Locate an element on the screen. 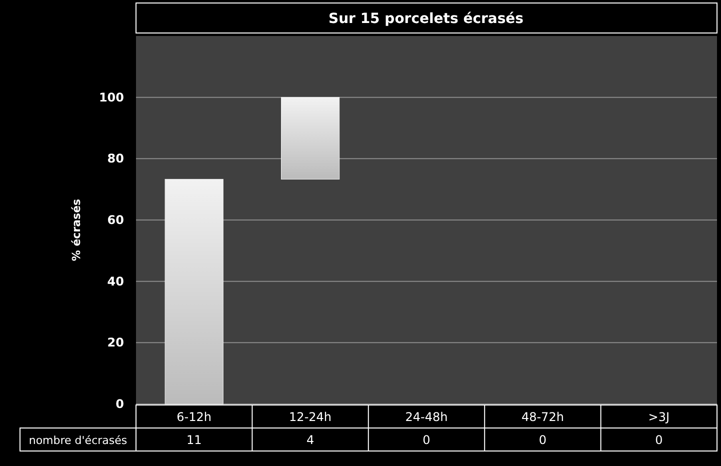  y-tick-label: 0 is located at coordinates (120, 404).